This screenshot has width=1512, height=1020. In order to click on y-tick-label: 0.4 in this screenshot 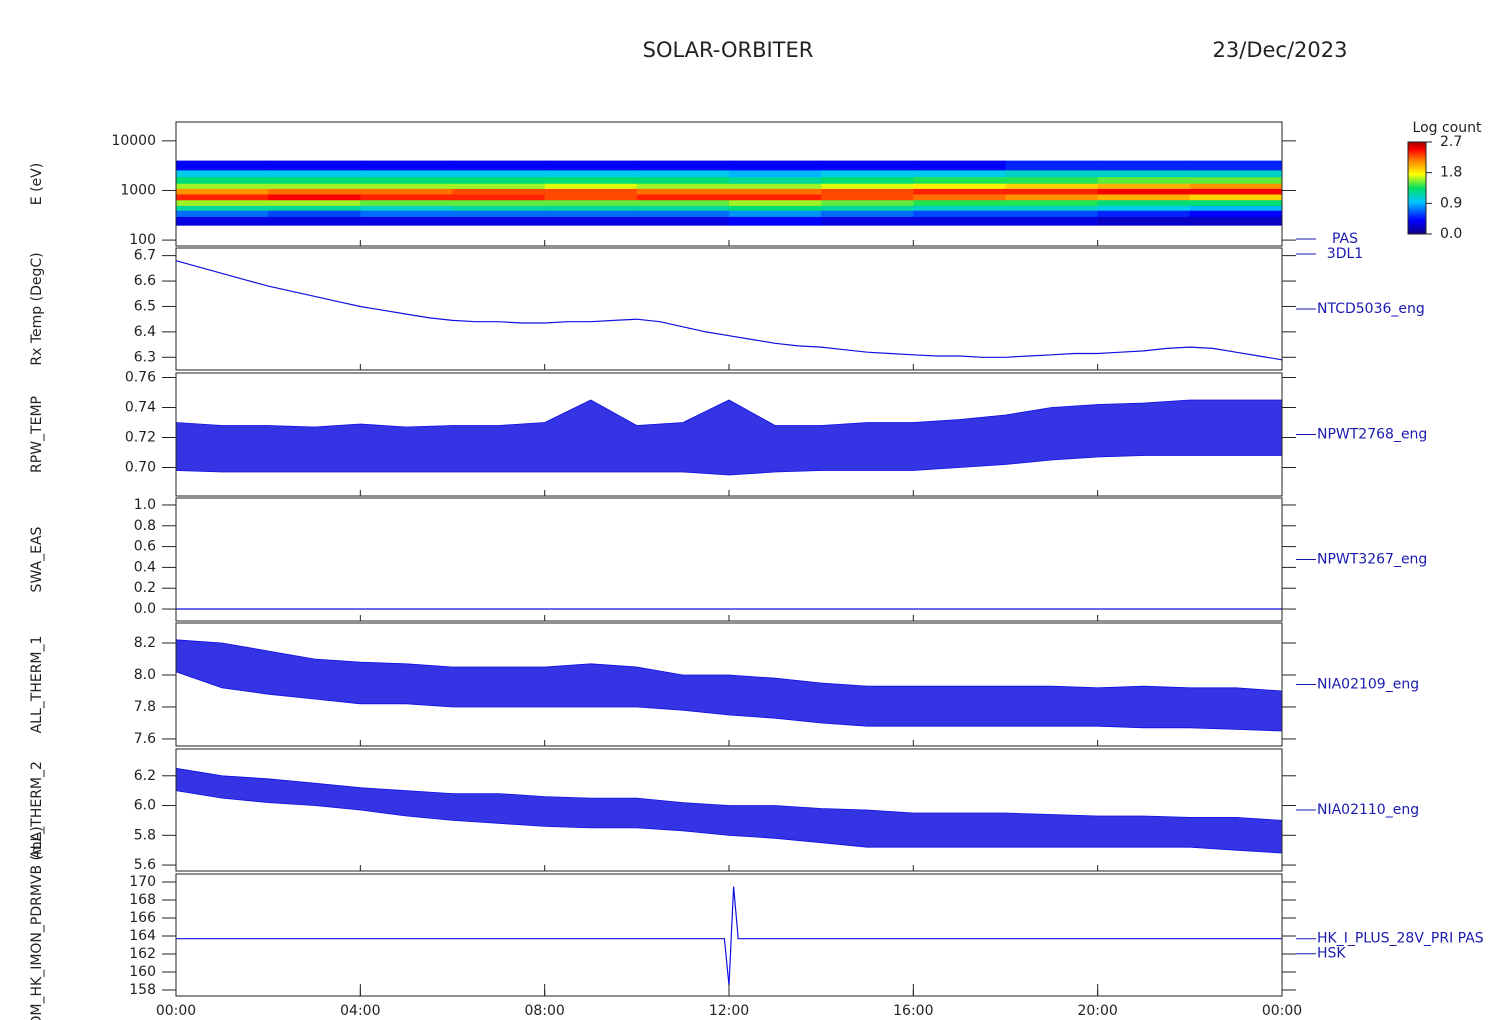, I will do `click(145, 567)`.